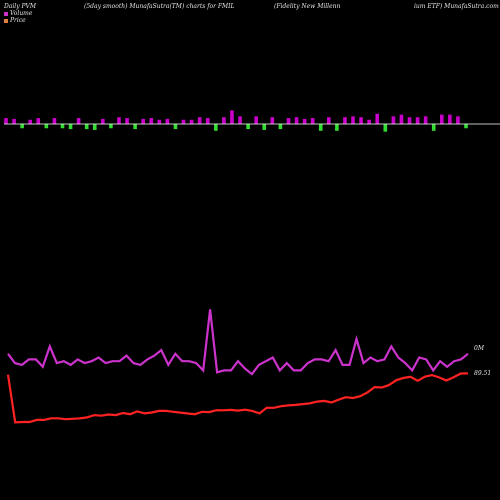 This screenshot has width=500, height=500. Describe the element at coordinates (20, 6) in the screenshot. I see `chart-header-left: Daily PVM` at that location.